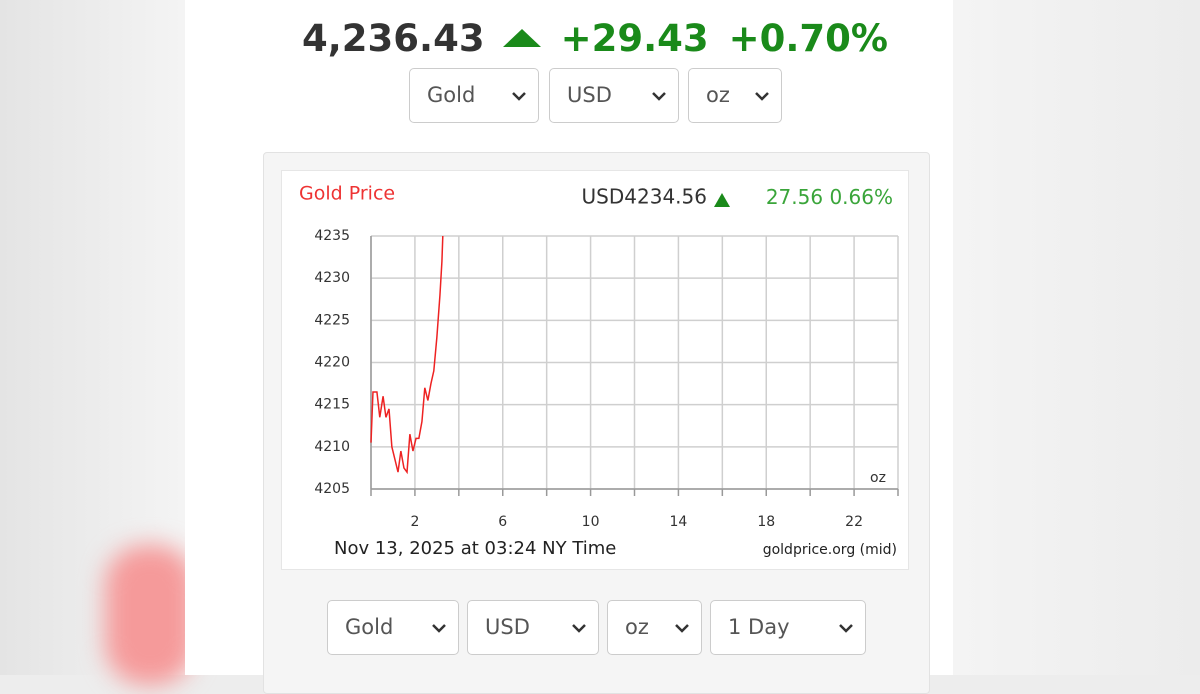 This screenshot has width=1200, height=694. I want to click on y-tick-label: 4230, so click(332, 278).